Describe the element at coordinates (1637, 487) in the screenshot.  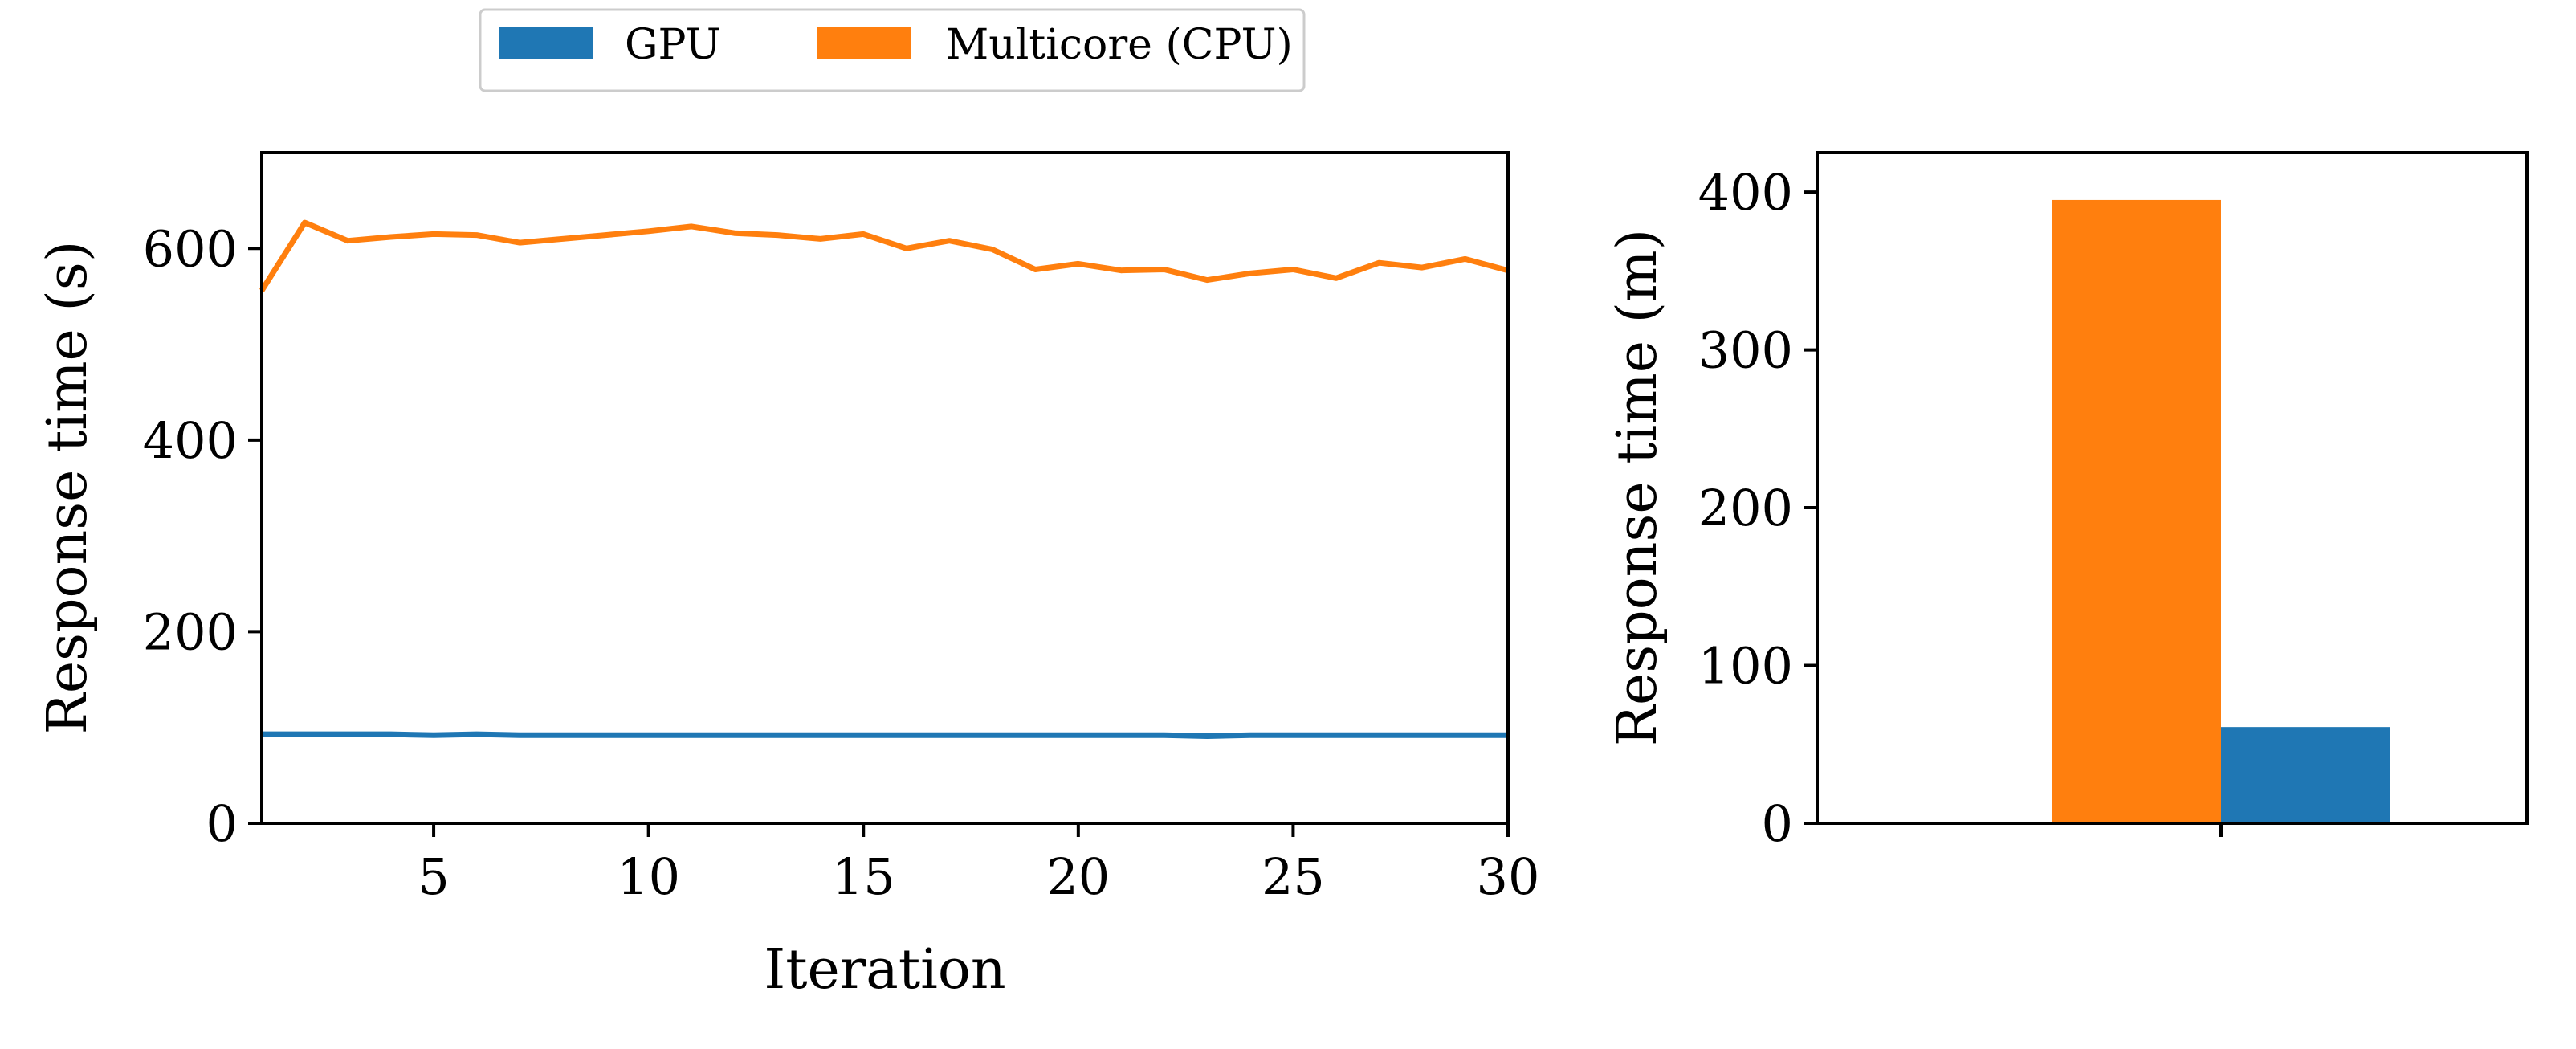
I see `bar-y-axis-title: Response time (m)` at that location.